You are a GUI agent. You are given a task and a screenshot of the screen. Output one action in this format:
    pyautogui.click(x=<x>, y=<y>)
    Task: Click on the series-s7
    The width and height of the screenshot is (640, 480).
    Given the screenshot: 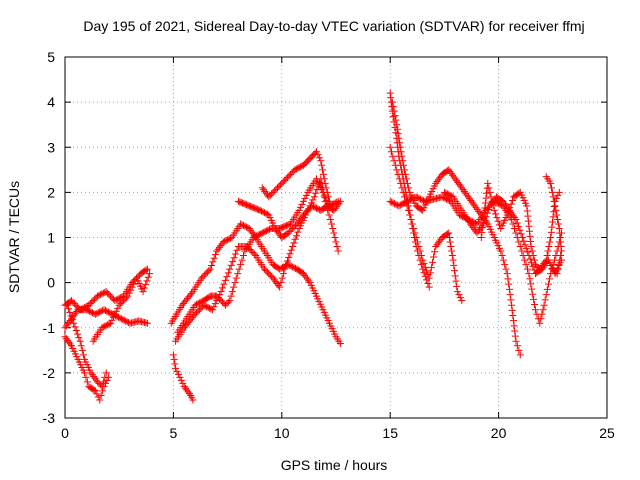 What is the action you would take?
    pyautogui.click(x=255, y=284)
    